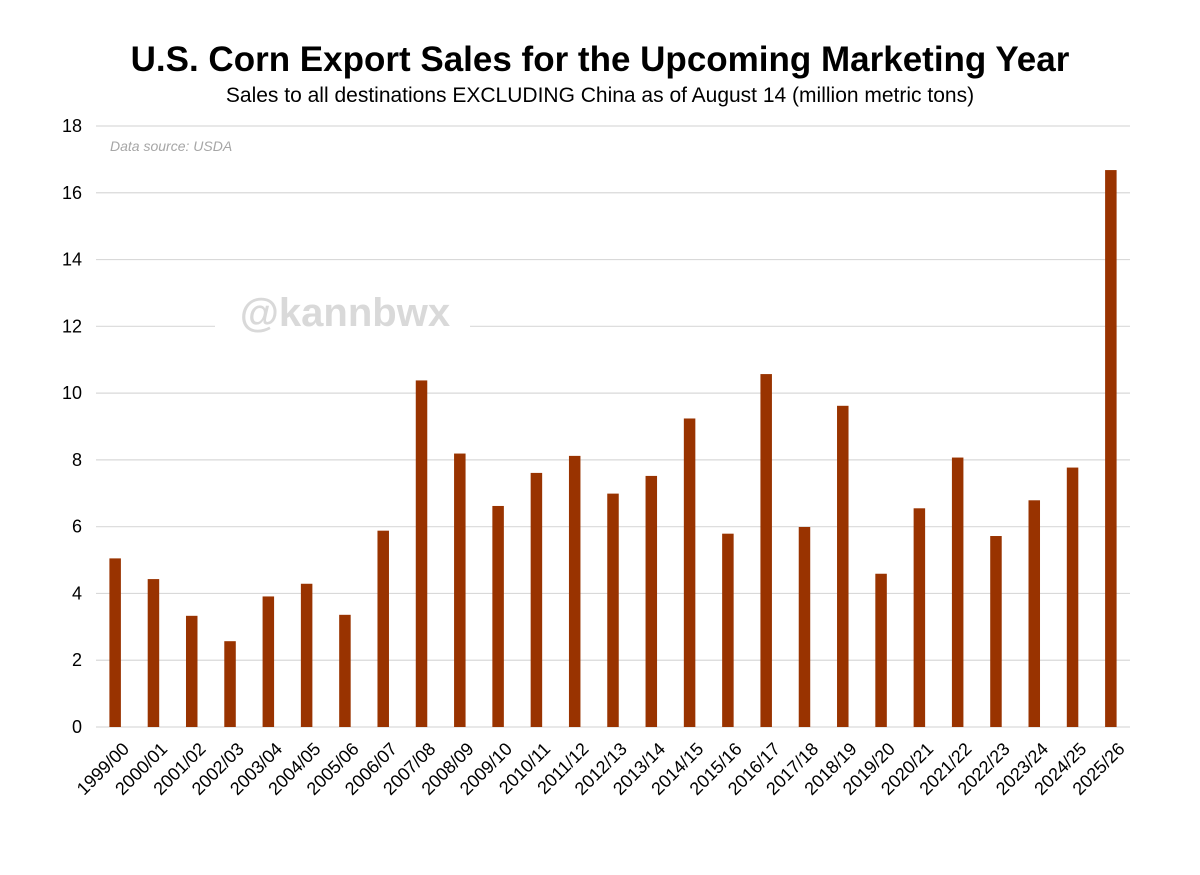  What do you see at coordinates (171, 146) in the screenshot?
I see `data-source-note: Data source: USDA` at bounding box center [171, 146].